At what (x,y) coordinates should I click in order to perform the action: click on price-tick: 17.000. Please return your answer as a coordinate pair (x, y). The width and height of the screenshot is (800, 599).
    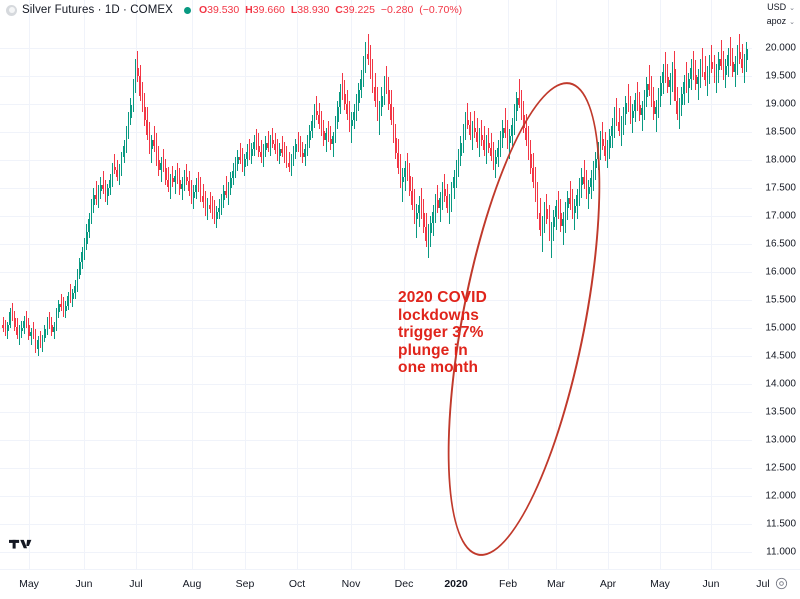
    Looking at the image, I should click on (780, 216).